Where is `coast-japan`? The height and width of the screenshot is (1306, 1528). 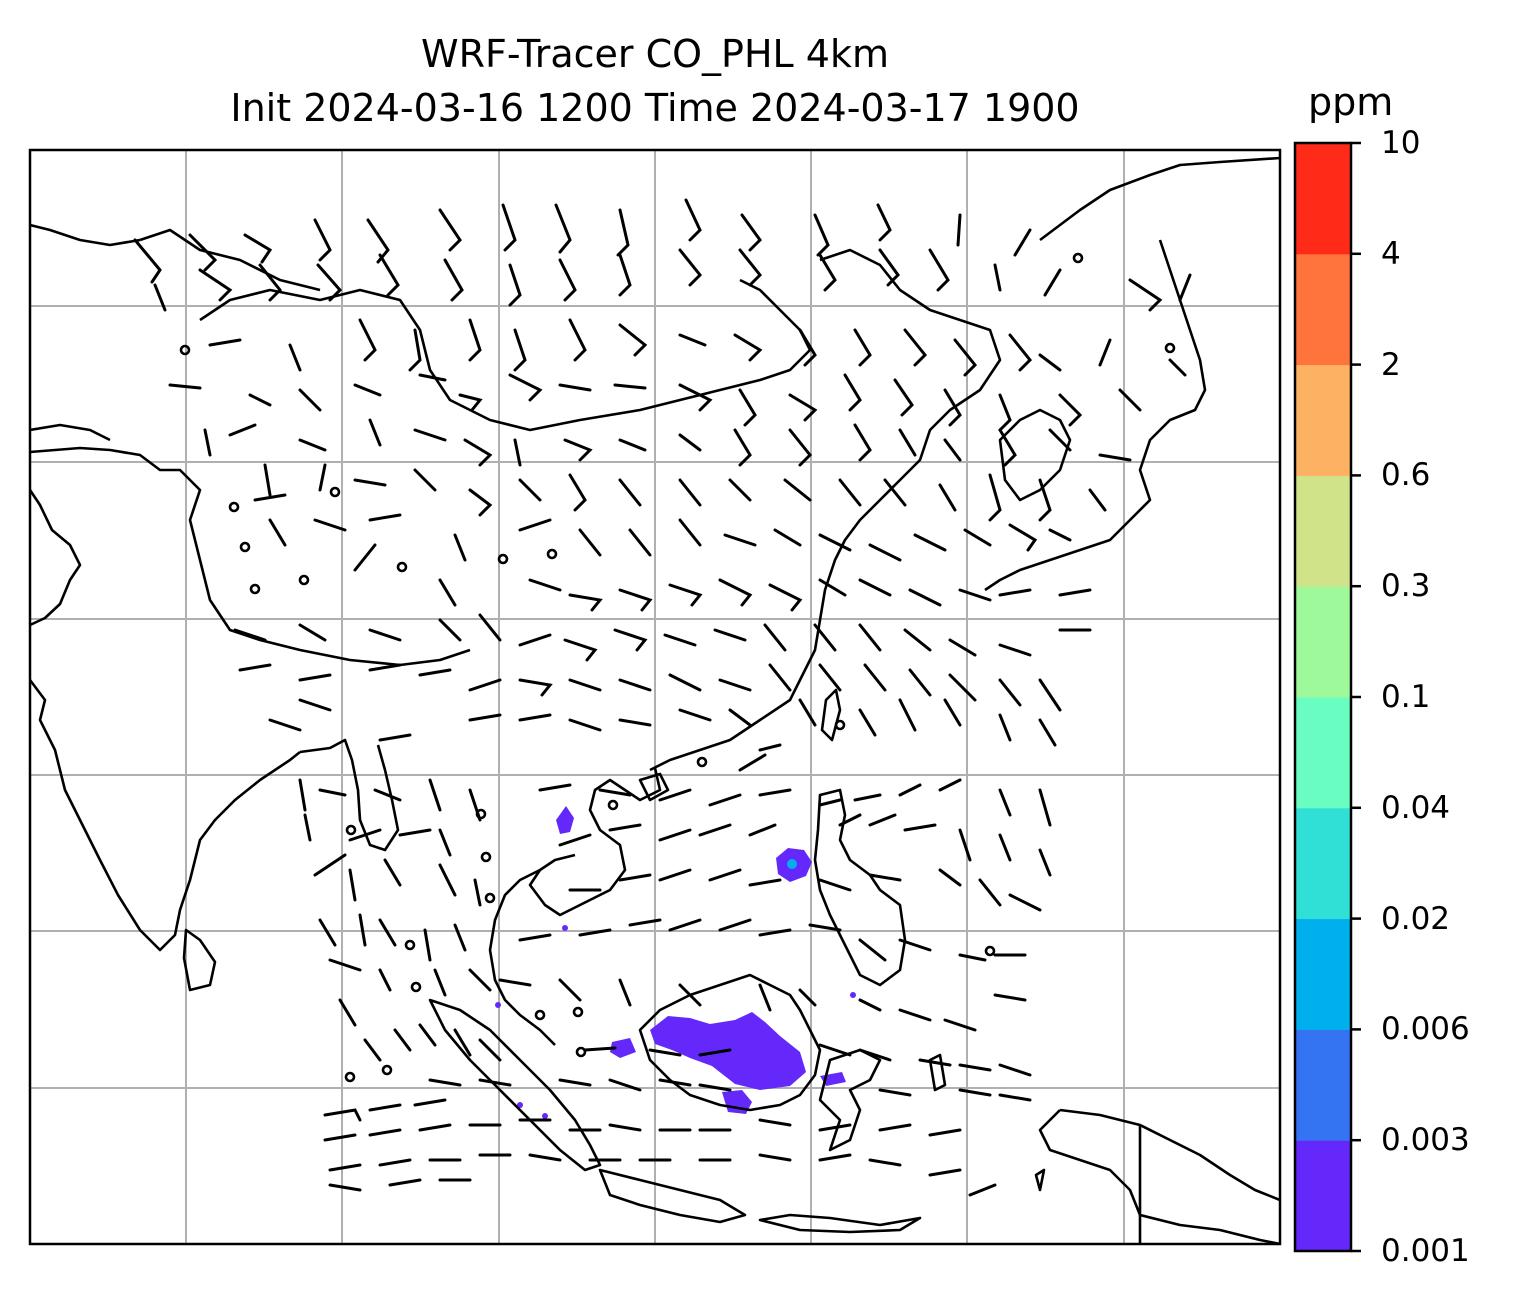
coast-japan is located at coordinates (1095, 415).